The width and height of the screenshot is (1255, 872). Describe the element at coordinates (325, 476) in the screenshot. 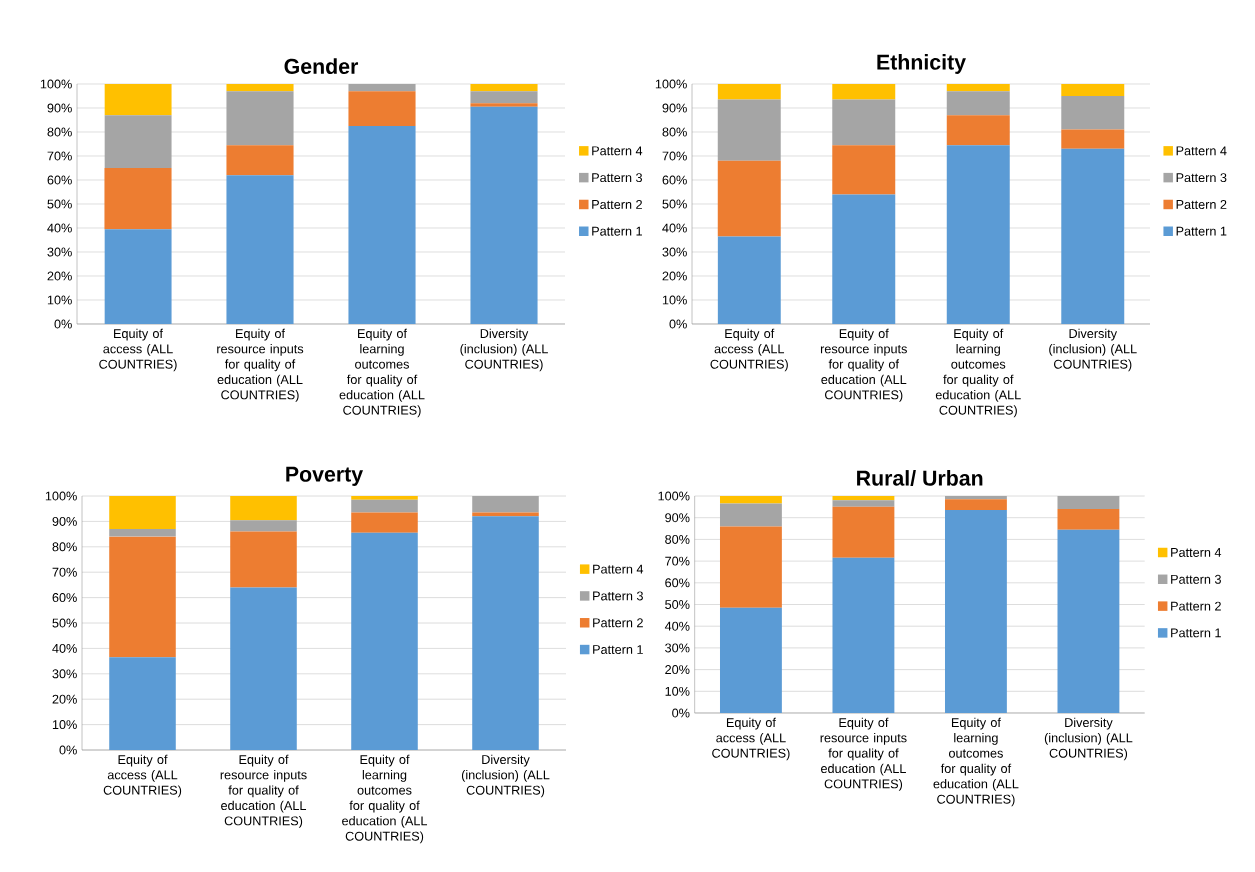

I see `chart-title: Poverty` at that location.